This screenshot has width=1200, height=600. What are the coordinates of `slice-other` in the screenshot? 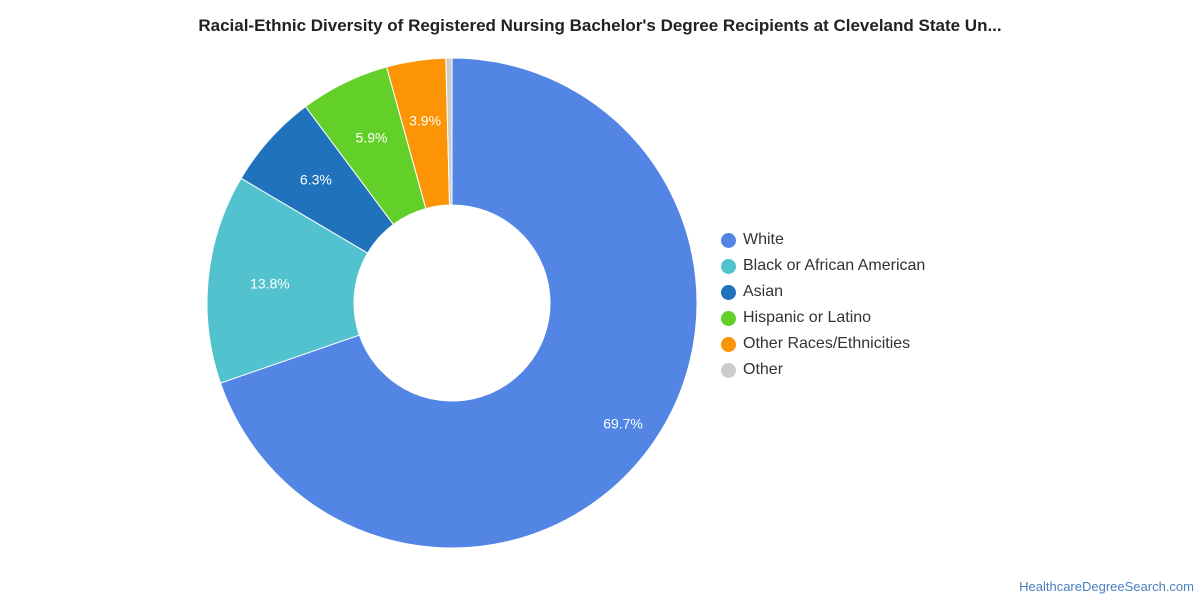 It's located at (449, 131).